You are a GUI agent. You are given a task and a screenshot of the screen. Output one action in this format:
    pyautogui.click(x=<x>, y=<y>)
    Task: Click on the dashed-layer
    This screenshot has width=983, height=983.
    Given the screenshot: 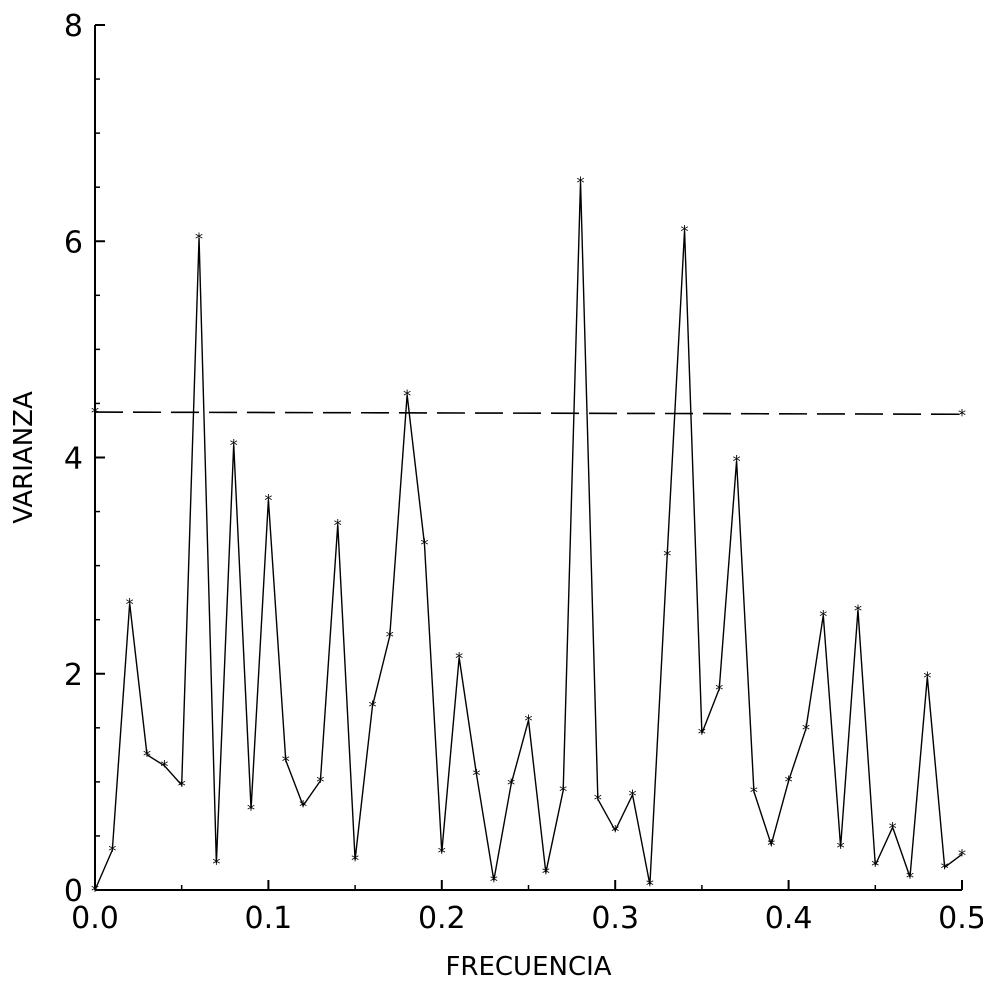 What is the action you would take?
    pyautogui.click(x=528, y=413)
    